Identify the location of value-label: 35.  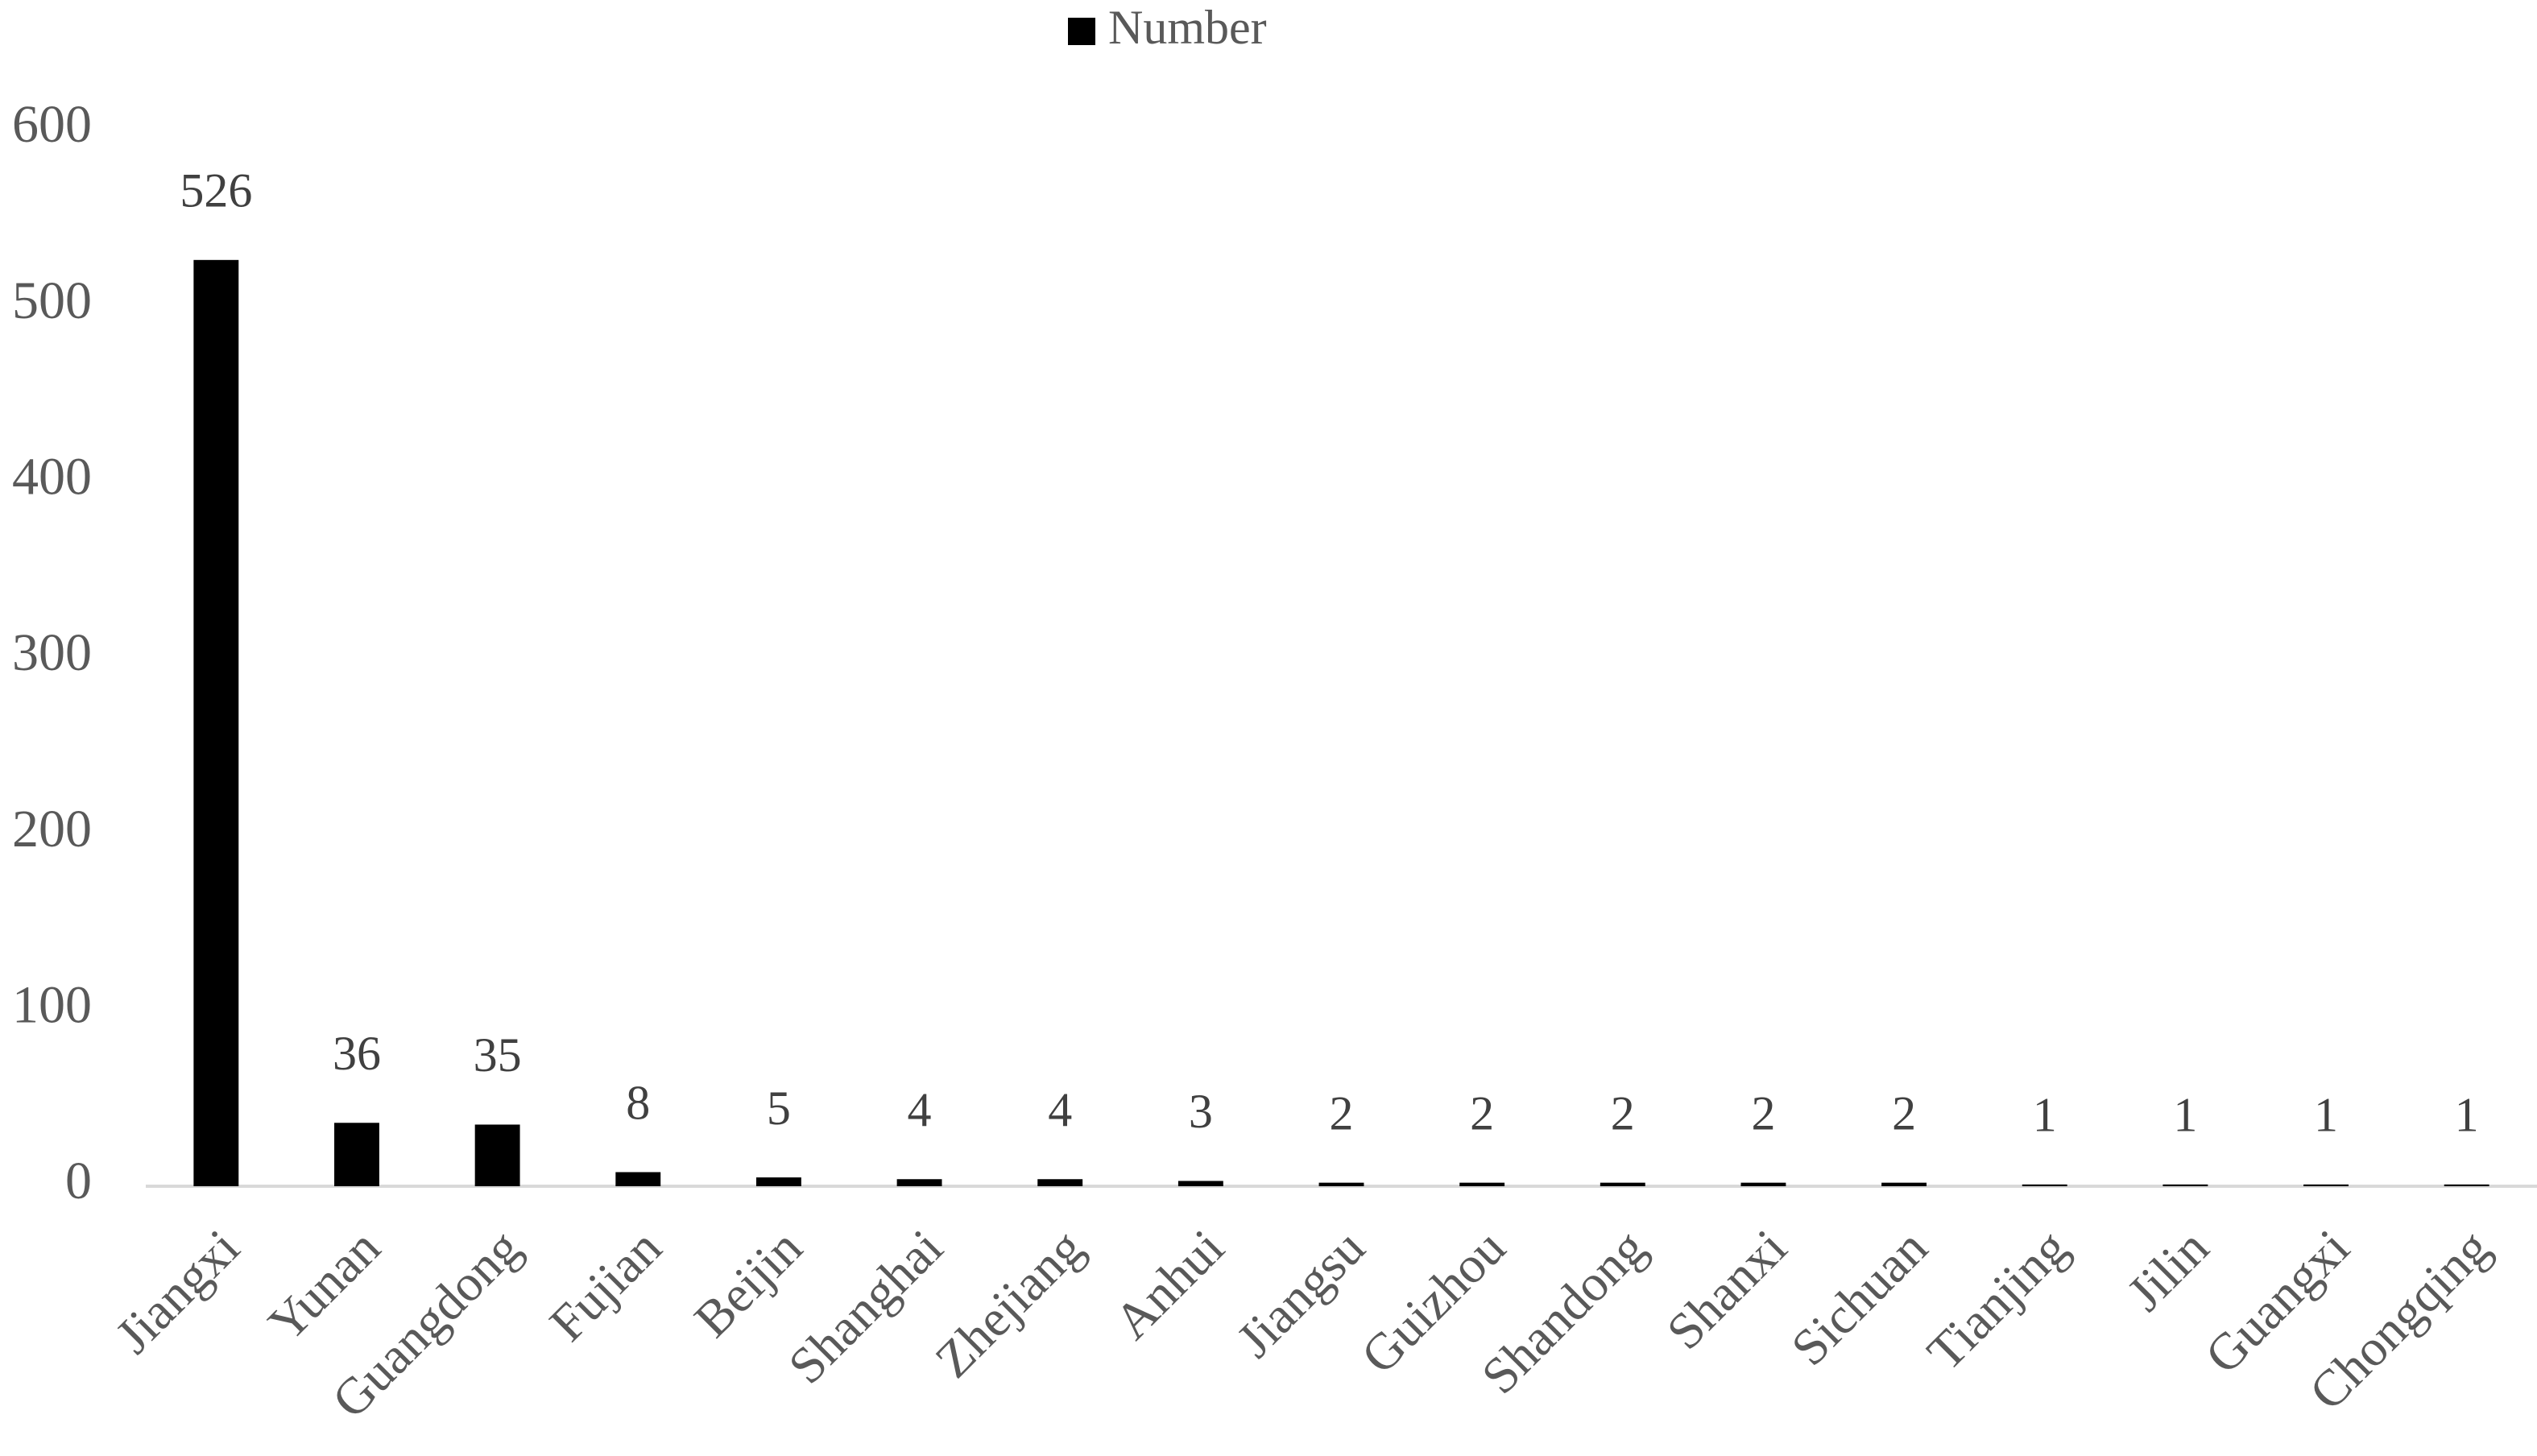
(498, 1055).